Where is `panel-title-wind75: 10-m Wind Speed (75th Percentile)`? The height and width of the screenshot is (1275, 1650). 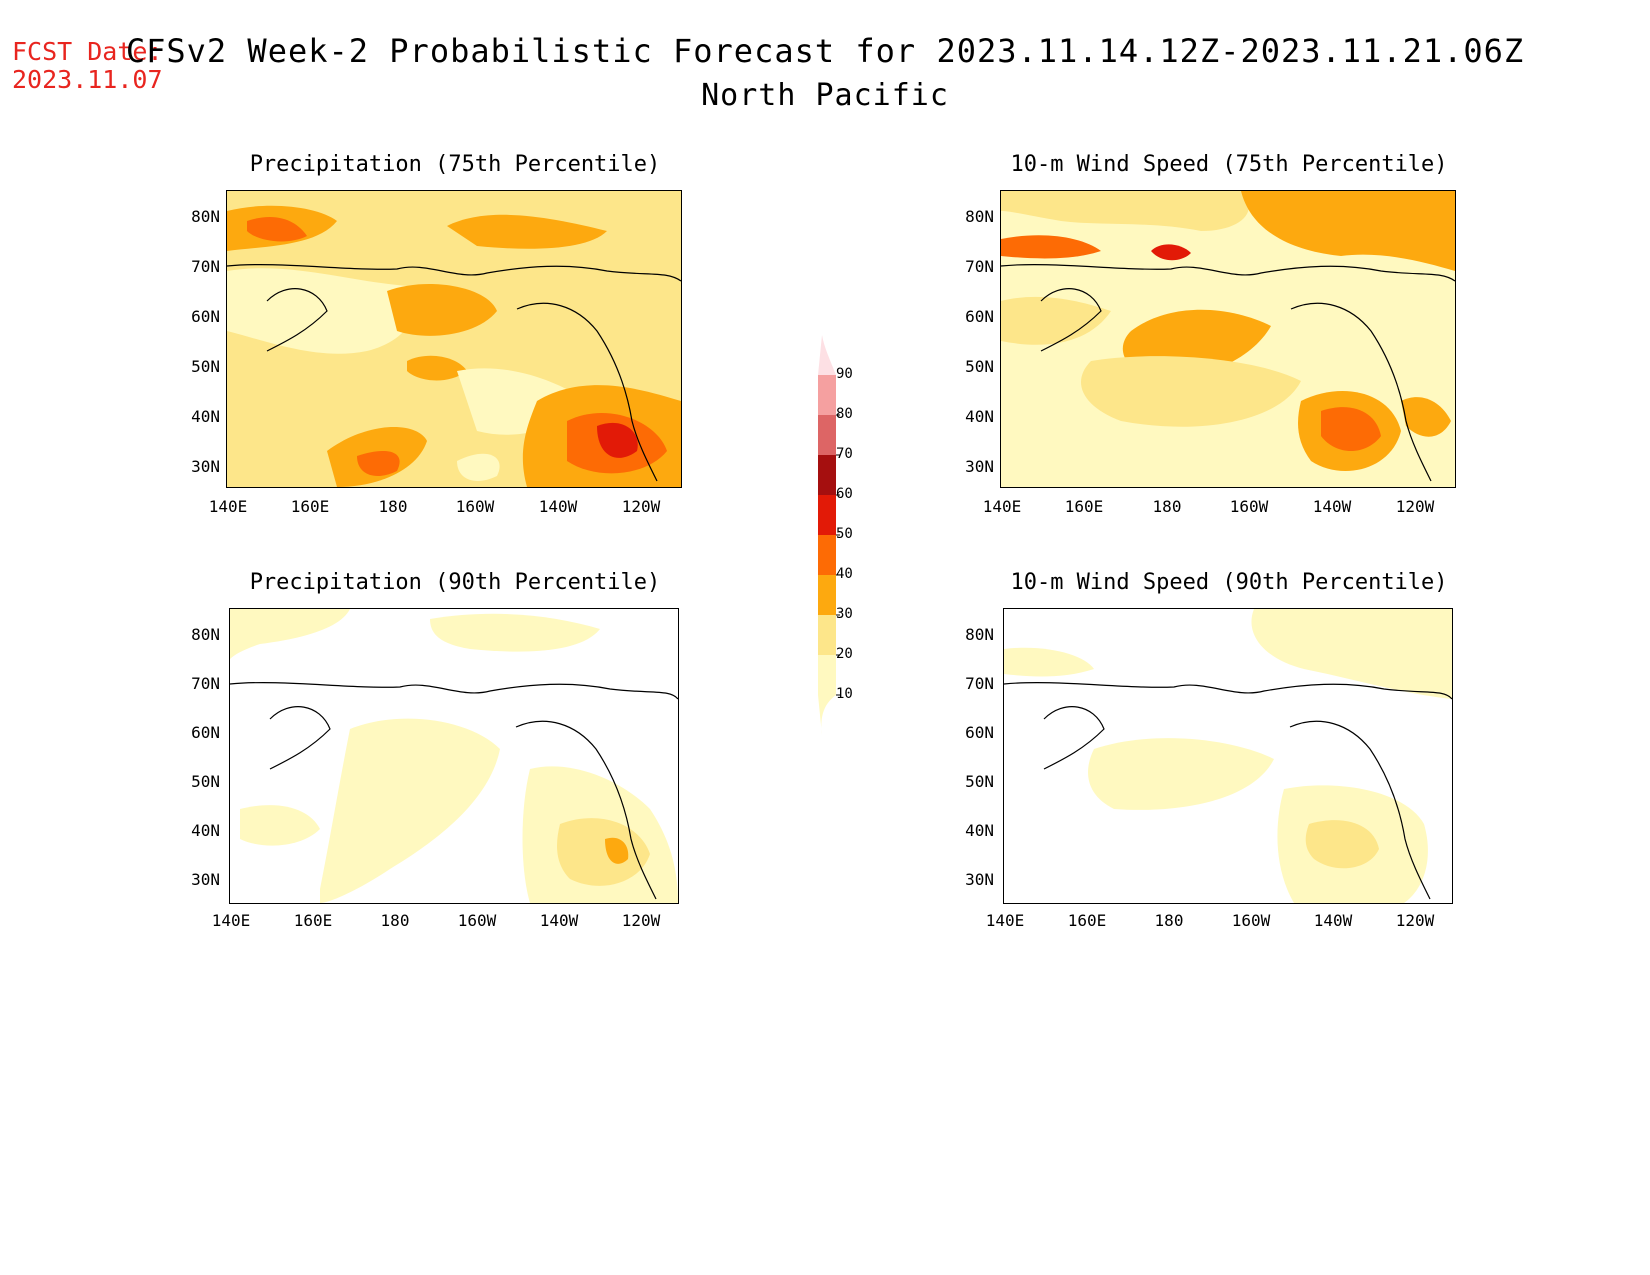 panel-title-wind75: 10-m Wind Speed (75th Percentile) is located at coordinates (1229, 164).